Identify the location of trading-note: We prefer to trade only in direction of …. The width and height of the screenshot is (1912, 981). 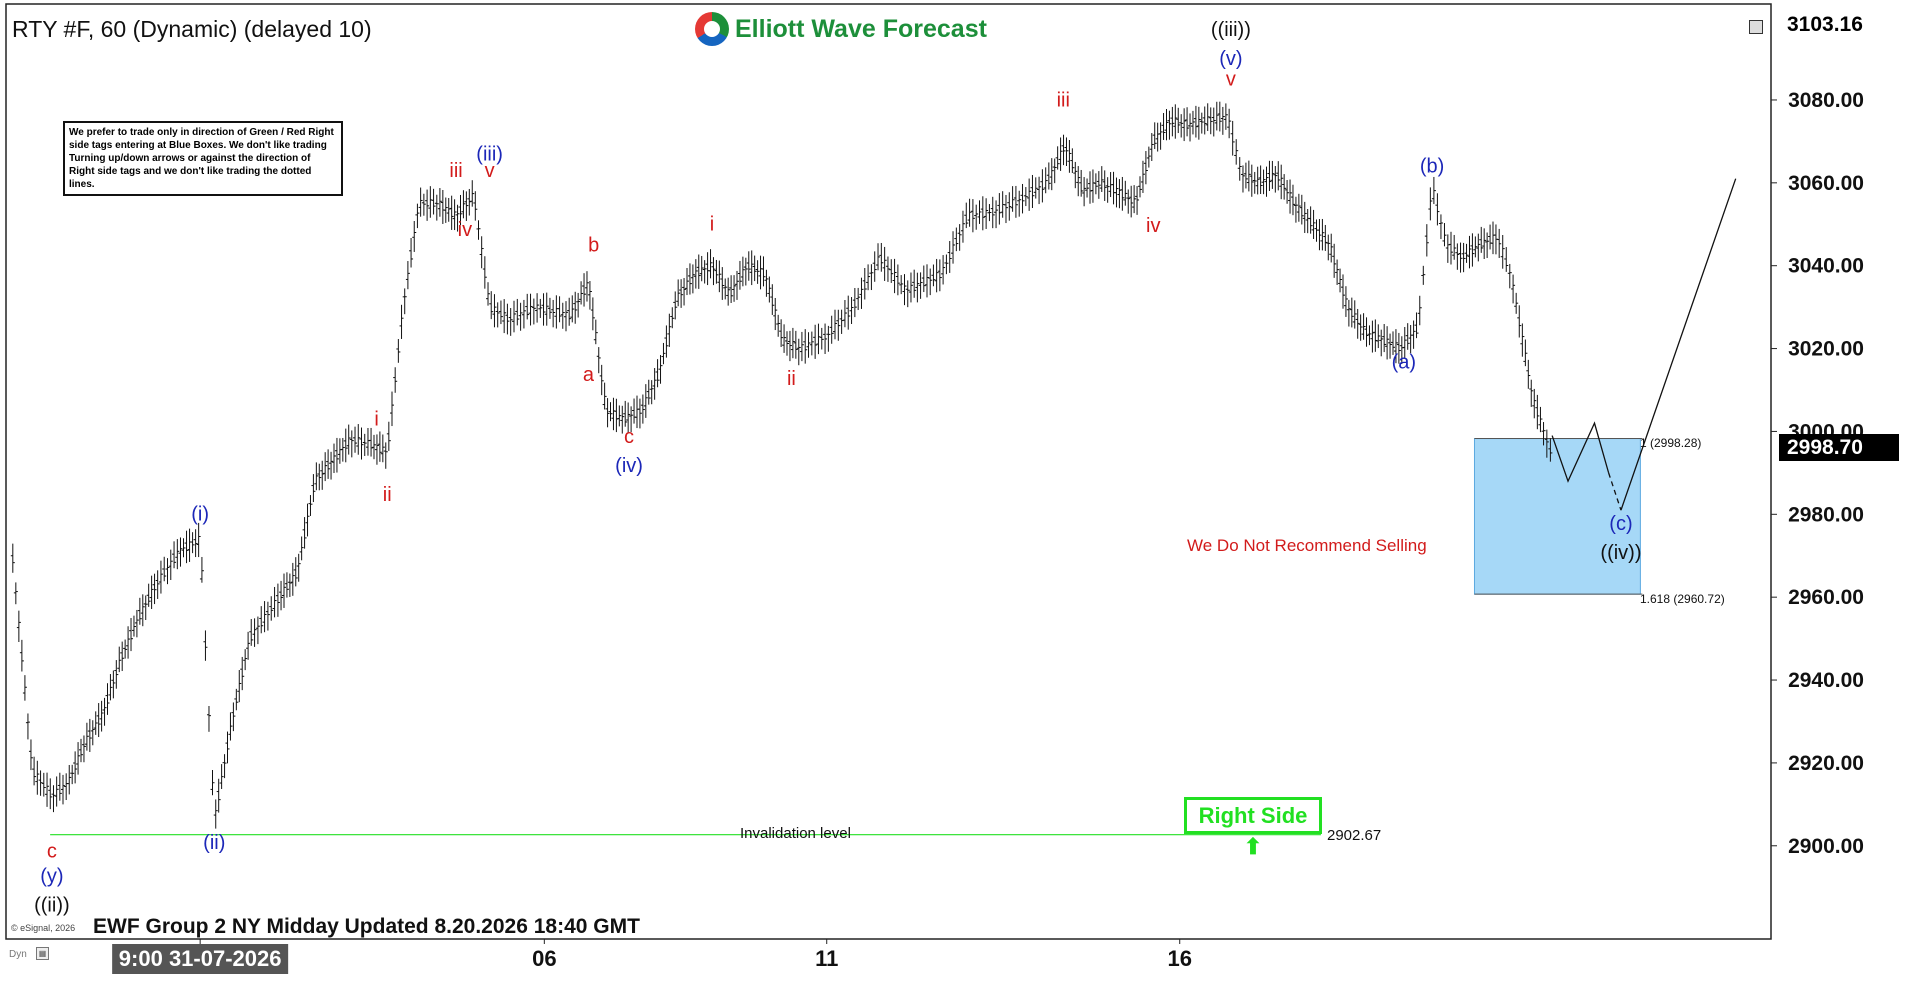
(203, 158).